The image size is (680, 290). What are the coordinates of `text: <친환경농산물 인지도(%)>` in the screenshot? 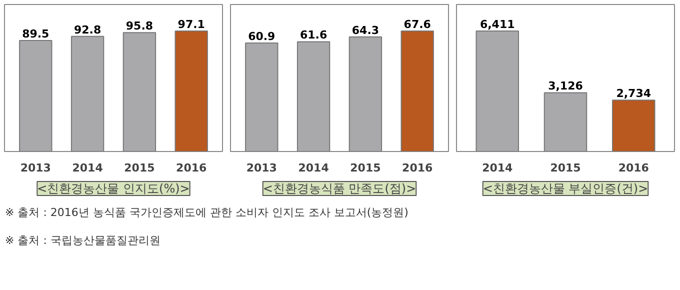 It's located at (113, 189).